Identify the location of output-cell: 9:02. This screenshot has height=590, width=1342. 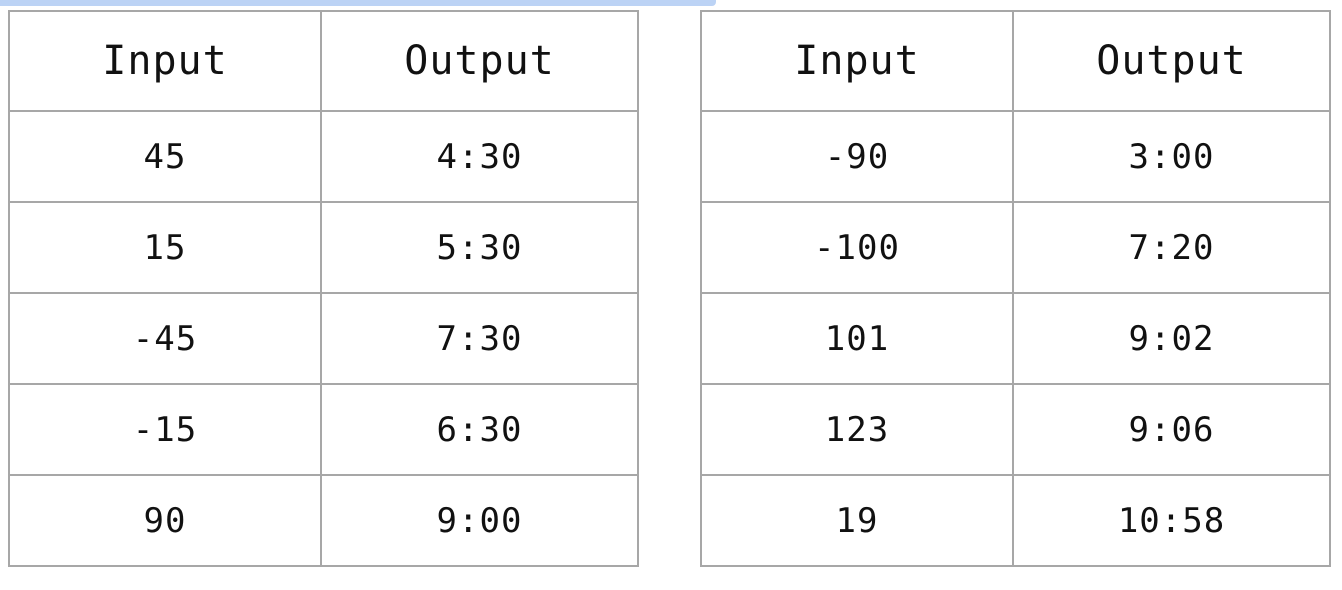
(1171, 338).